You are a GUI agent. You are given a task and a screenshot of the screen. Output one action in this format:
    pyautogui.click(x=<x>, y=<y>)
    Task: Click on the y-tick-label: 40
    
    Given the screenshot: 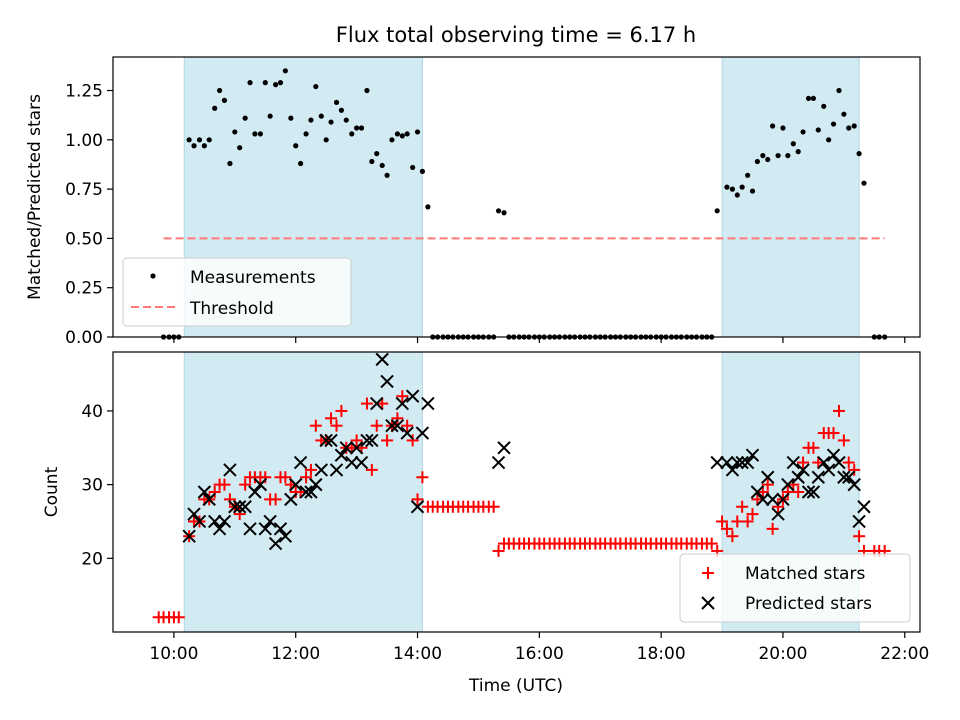 What is the action you would take?
    pyautogui.click(x=92, y=412)
    